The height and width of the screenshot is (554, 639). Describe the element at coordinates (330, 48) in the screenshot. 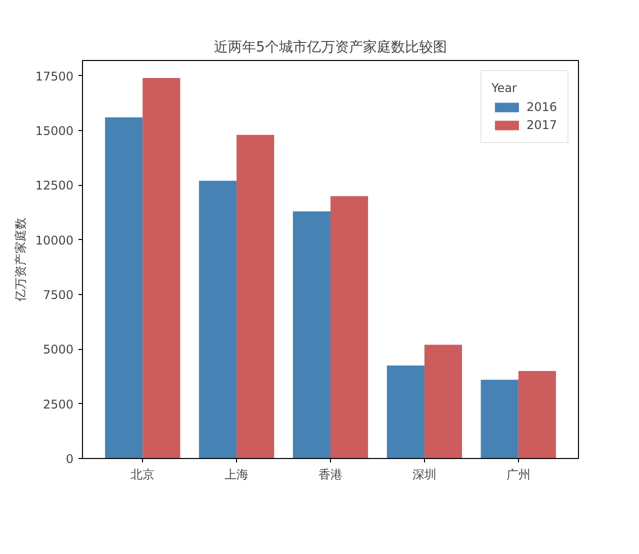

I see `chart-title: 近两年5个城市亿万资产家庭数比较图` at that location.